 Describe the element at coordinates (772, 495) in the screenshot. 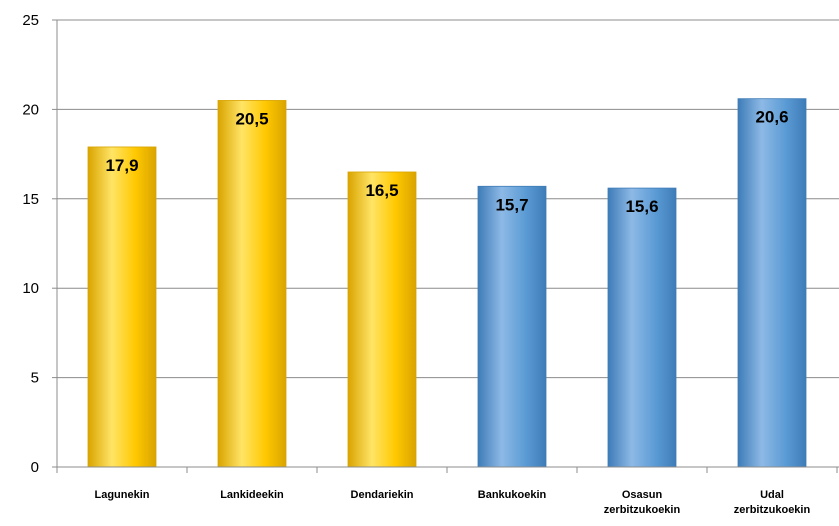

I see `x-tick-label: Udal` at that location.